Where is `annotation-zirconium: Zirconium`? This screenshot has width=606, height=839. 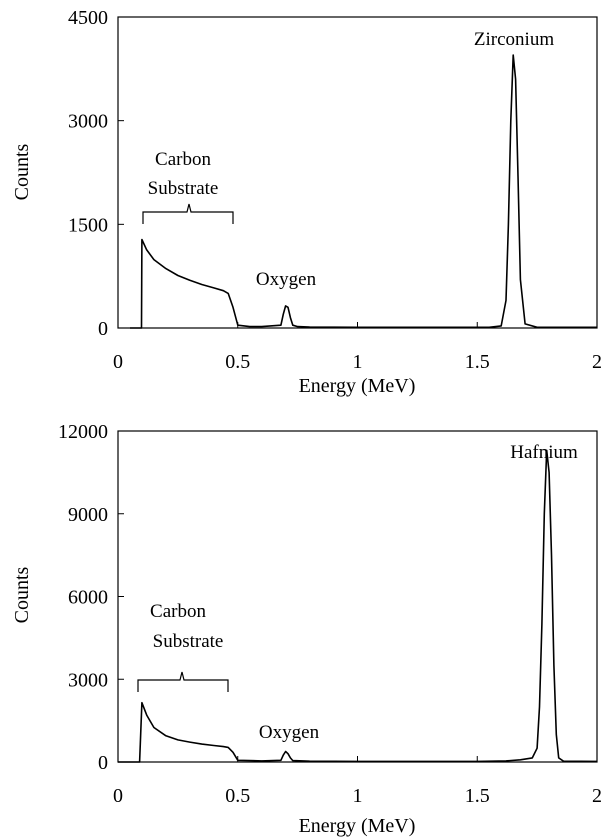
annotation-zirconium: Zirconium is located at coordinates (514, 39).